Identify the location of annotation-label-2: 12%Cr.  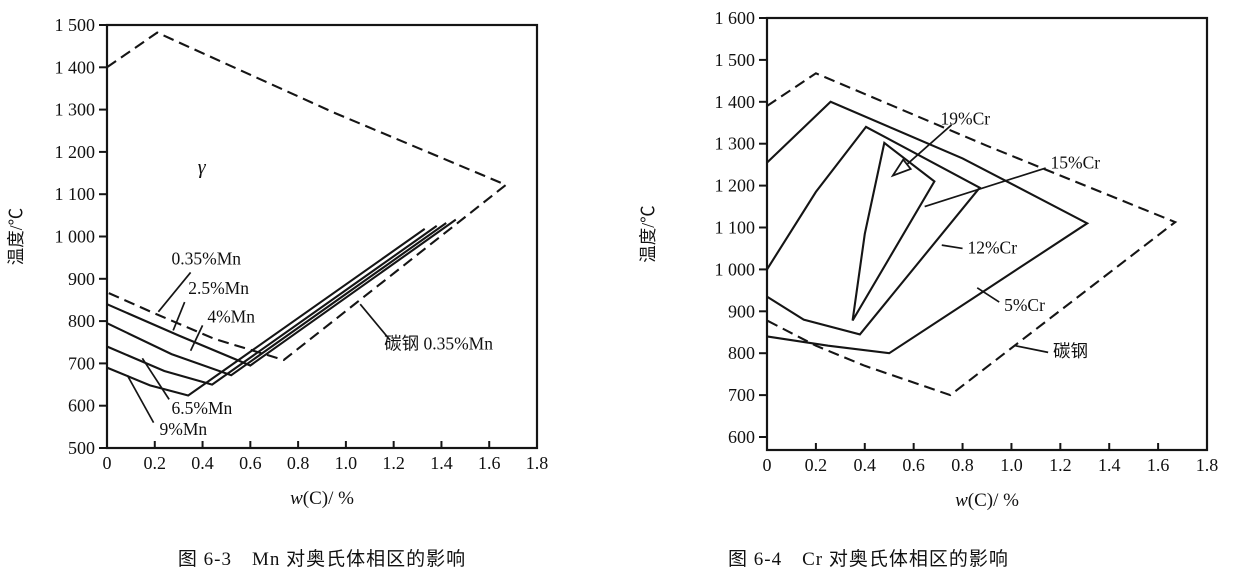
(992, 247).